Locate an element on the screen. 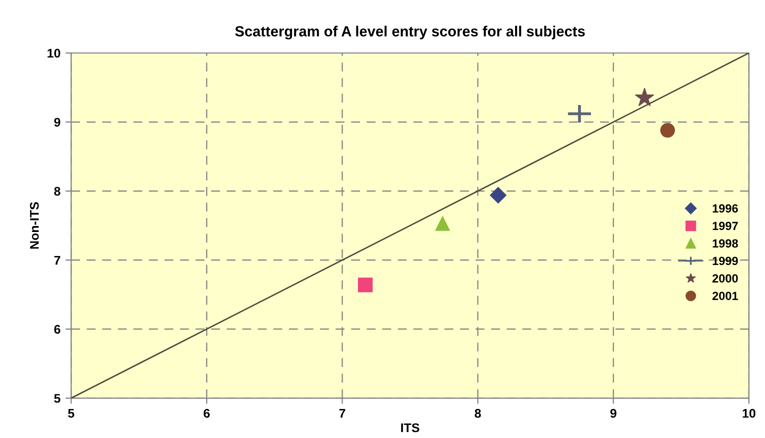  y-tick-label: 8 is located at coordinates (57, 191).